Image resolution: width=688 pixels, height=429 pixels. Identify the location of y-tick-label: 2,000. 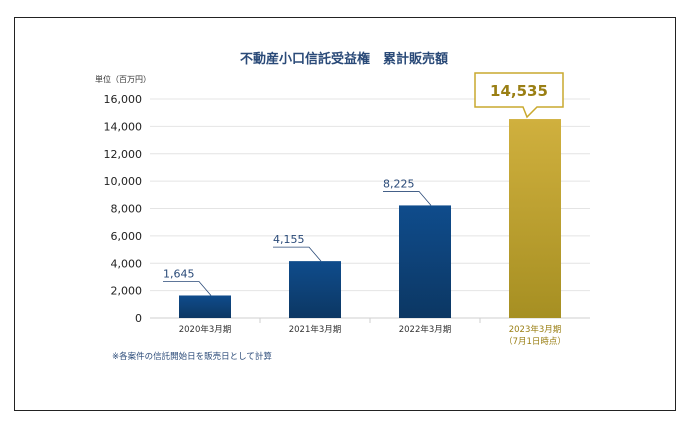
(127, 291).